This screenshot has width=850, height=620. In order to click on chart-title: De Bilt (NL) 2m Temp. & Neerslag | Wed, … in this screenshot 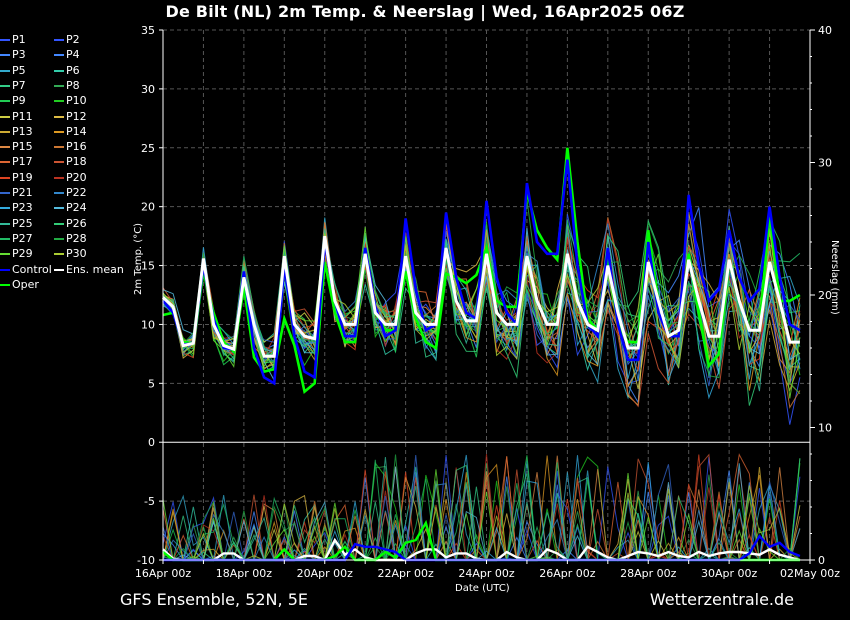, I will do `click(425, 11)`.